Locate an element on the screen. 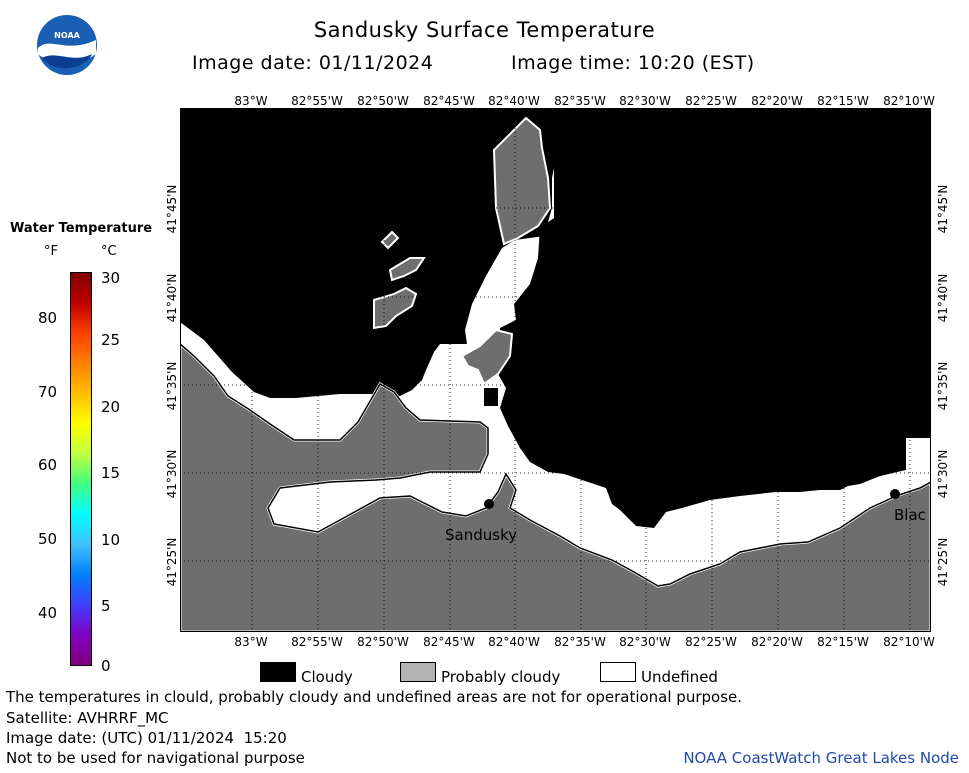 This screenshot has height=773, width=969. fahrenheit-tick: 80 is located at coordinates (48, 318).